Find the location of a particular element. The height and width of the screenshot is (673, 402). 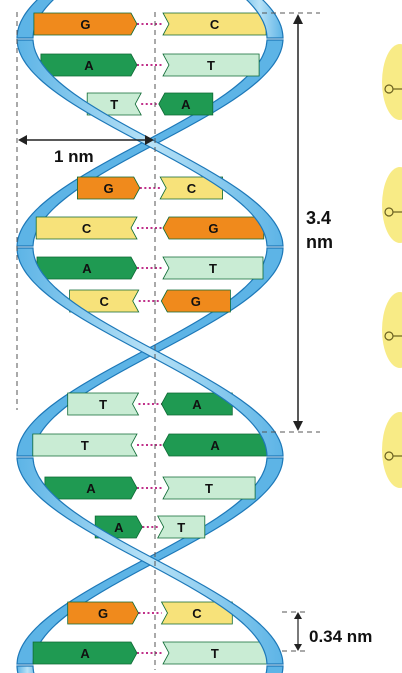

base-right-label-9: T is located at coordinates (209, 488).